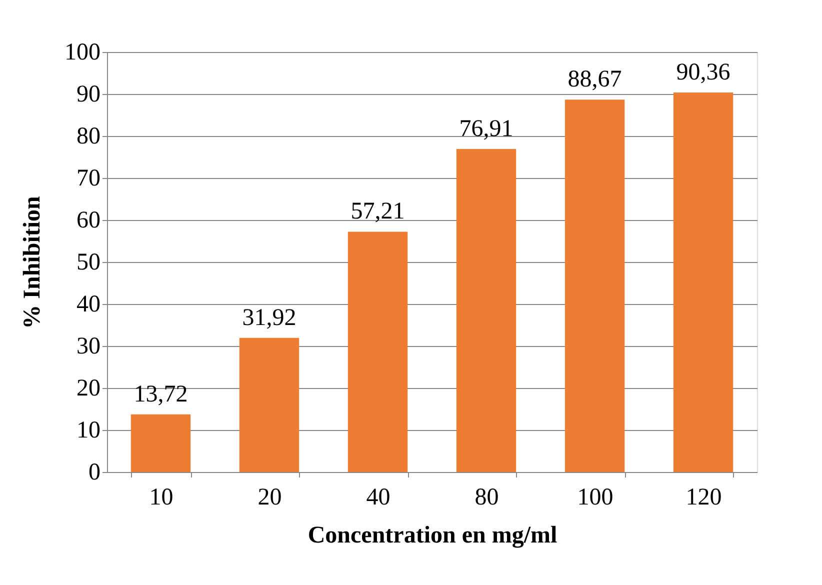 The height and width of the screenshot is (585, 822). Describe the element at coordinates (486, 497) in the screenshot. I see `x-tick-label: 80` at that location.